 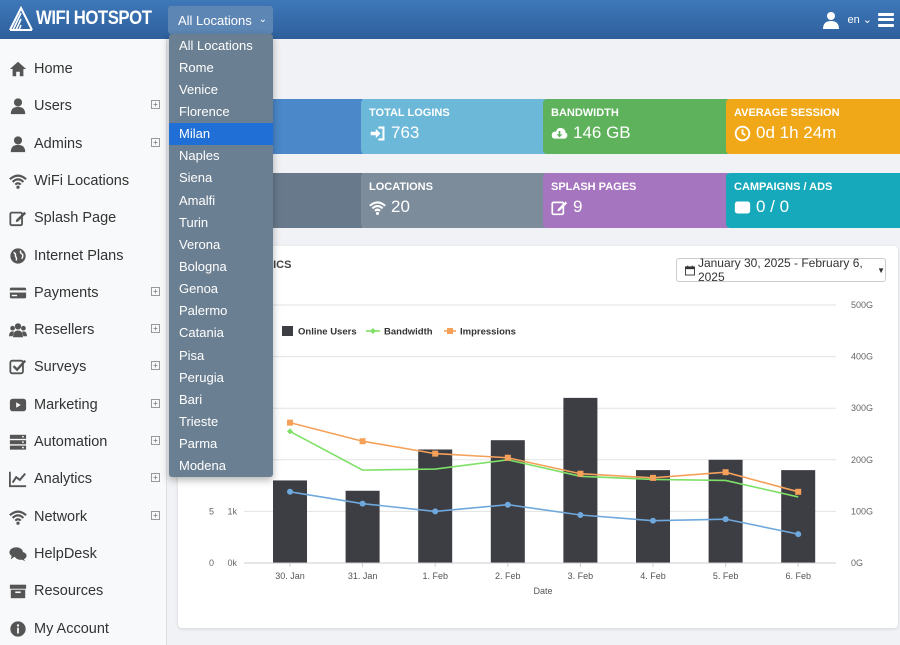 I want to click on menu-icon, so click(x=886, y=19).